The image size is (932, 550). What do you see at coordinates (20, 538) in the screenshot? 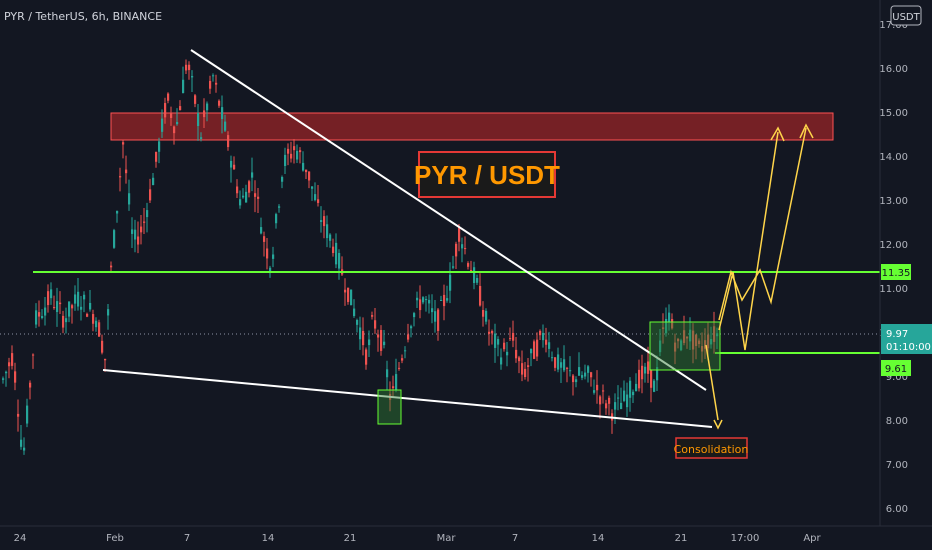
I see `x-tick-label: 24` at bounding box center [20, 538].